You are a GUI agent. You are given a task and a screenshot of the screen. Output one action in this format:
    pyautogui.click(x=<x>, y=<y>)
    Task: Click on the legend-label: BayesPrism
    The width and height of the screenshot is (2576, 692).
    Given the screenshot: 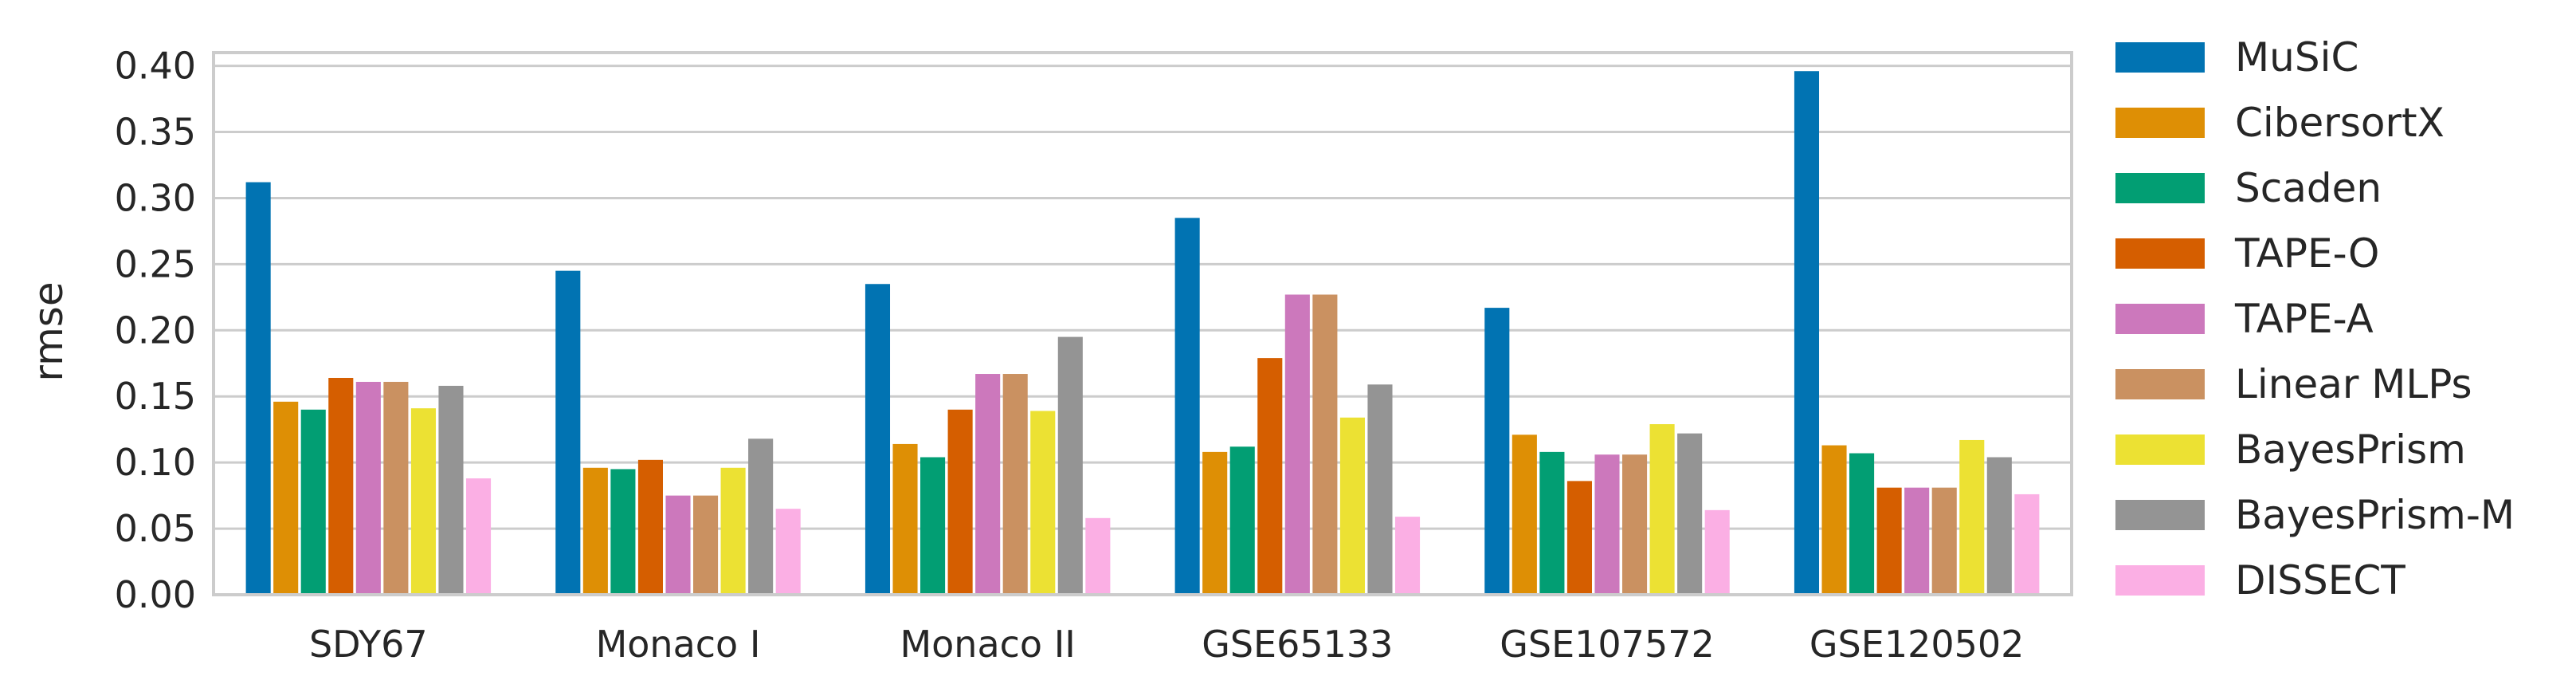 What is the action you would take?
    pyautogui.click(x=2350, y=450)
    